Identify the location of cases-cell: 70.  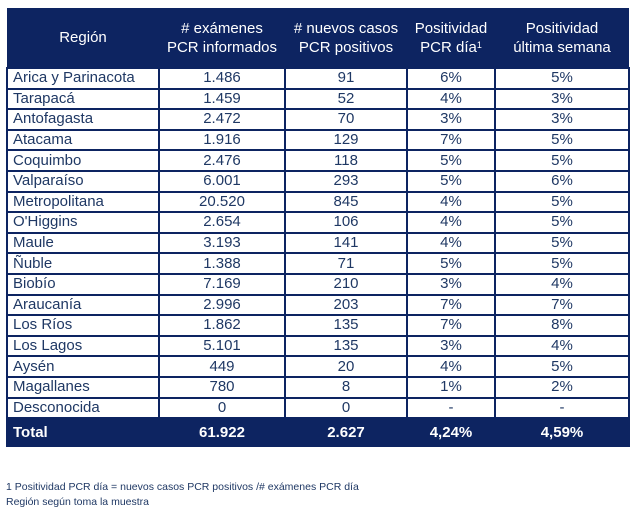
(346, 119).